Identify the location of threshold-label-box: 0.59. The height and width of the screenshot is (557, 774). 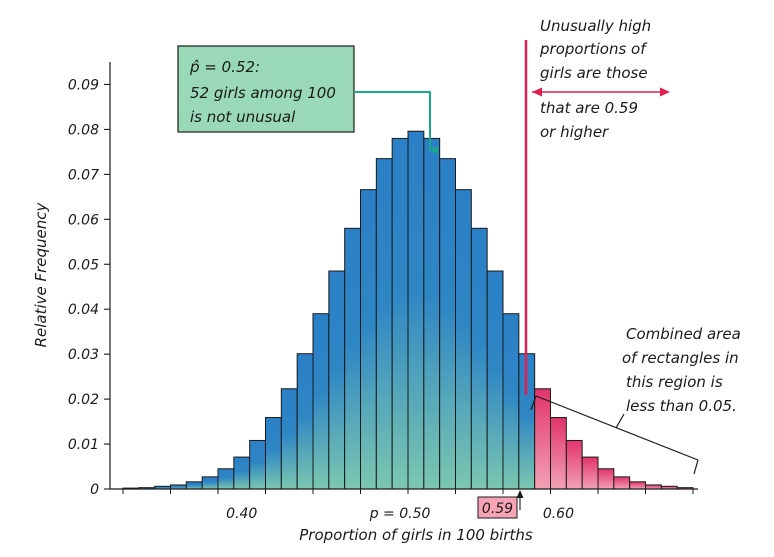
(497, 507).